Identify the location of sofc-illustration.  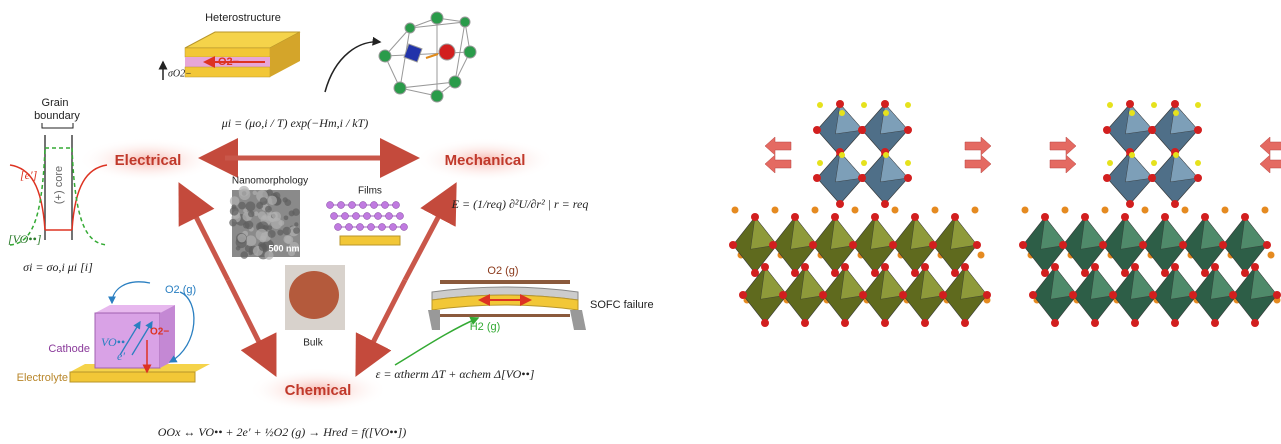
(490, 323).